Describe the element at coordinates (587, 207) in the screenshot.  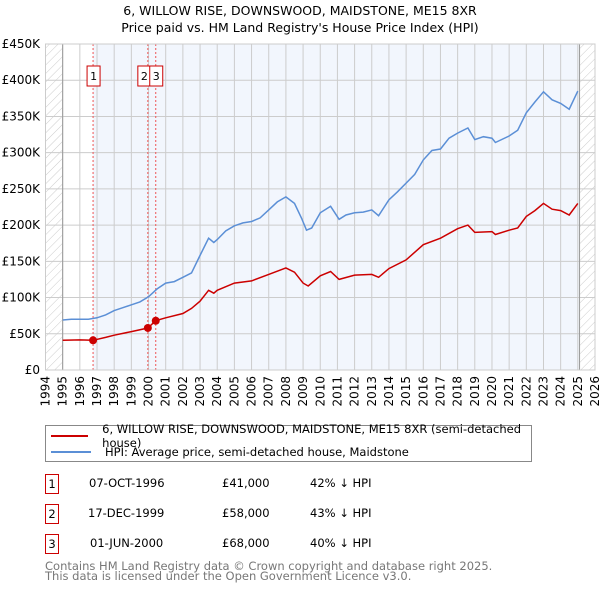
I see `no-data-hatch-right` at that location.